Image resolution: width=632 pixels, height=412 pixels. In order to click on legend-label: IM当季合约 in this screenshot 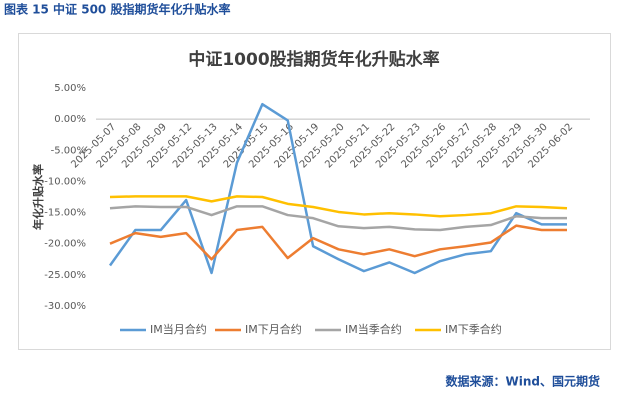, I will do `click(373, 329)`.